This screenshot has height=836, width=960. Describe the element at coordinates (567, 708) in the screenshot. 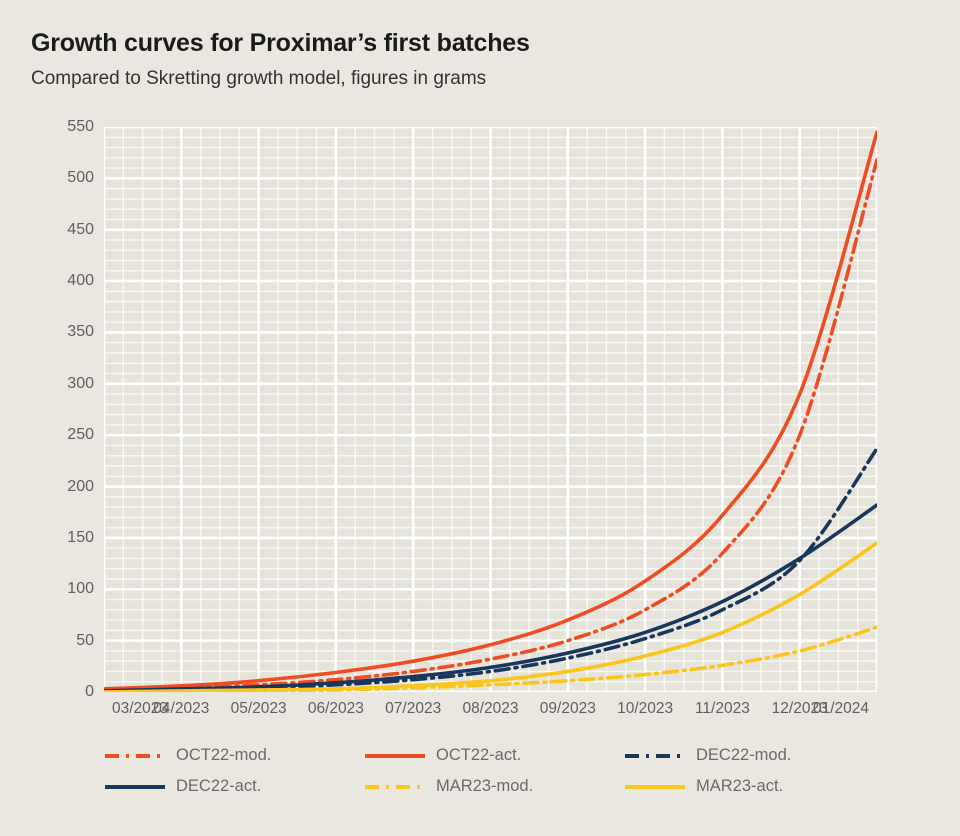

I see `x-tick-label: 09/2023` at that location.